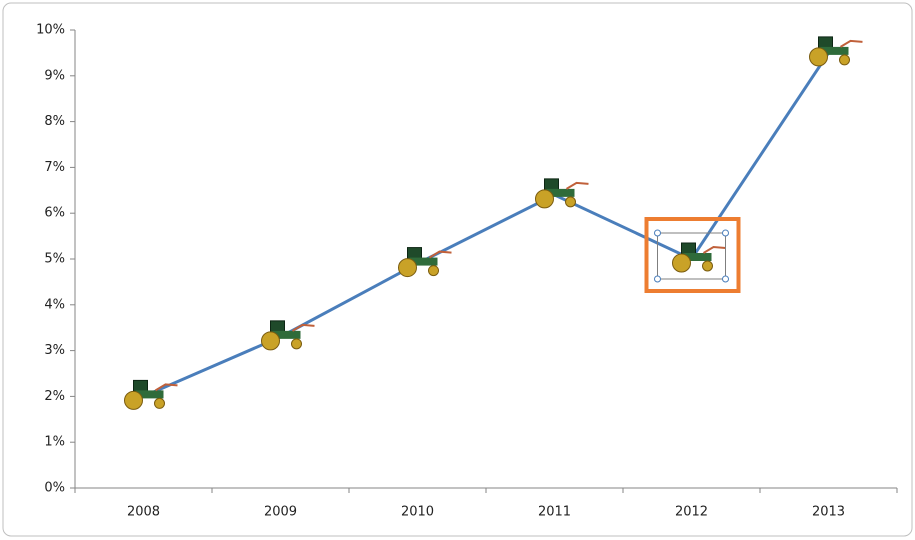 The width and height of the screenshot is (915, 540). I want to click on selection-box, so click(691, 256).